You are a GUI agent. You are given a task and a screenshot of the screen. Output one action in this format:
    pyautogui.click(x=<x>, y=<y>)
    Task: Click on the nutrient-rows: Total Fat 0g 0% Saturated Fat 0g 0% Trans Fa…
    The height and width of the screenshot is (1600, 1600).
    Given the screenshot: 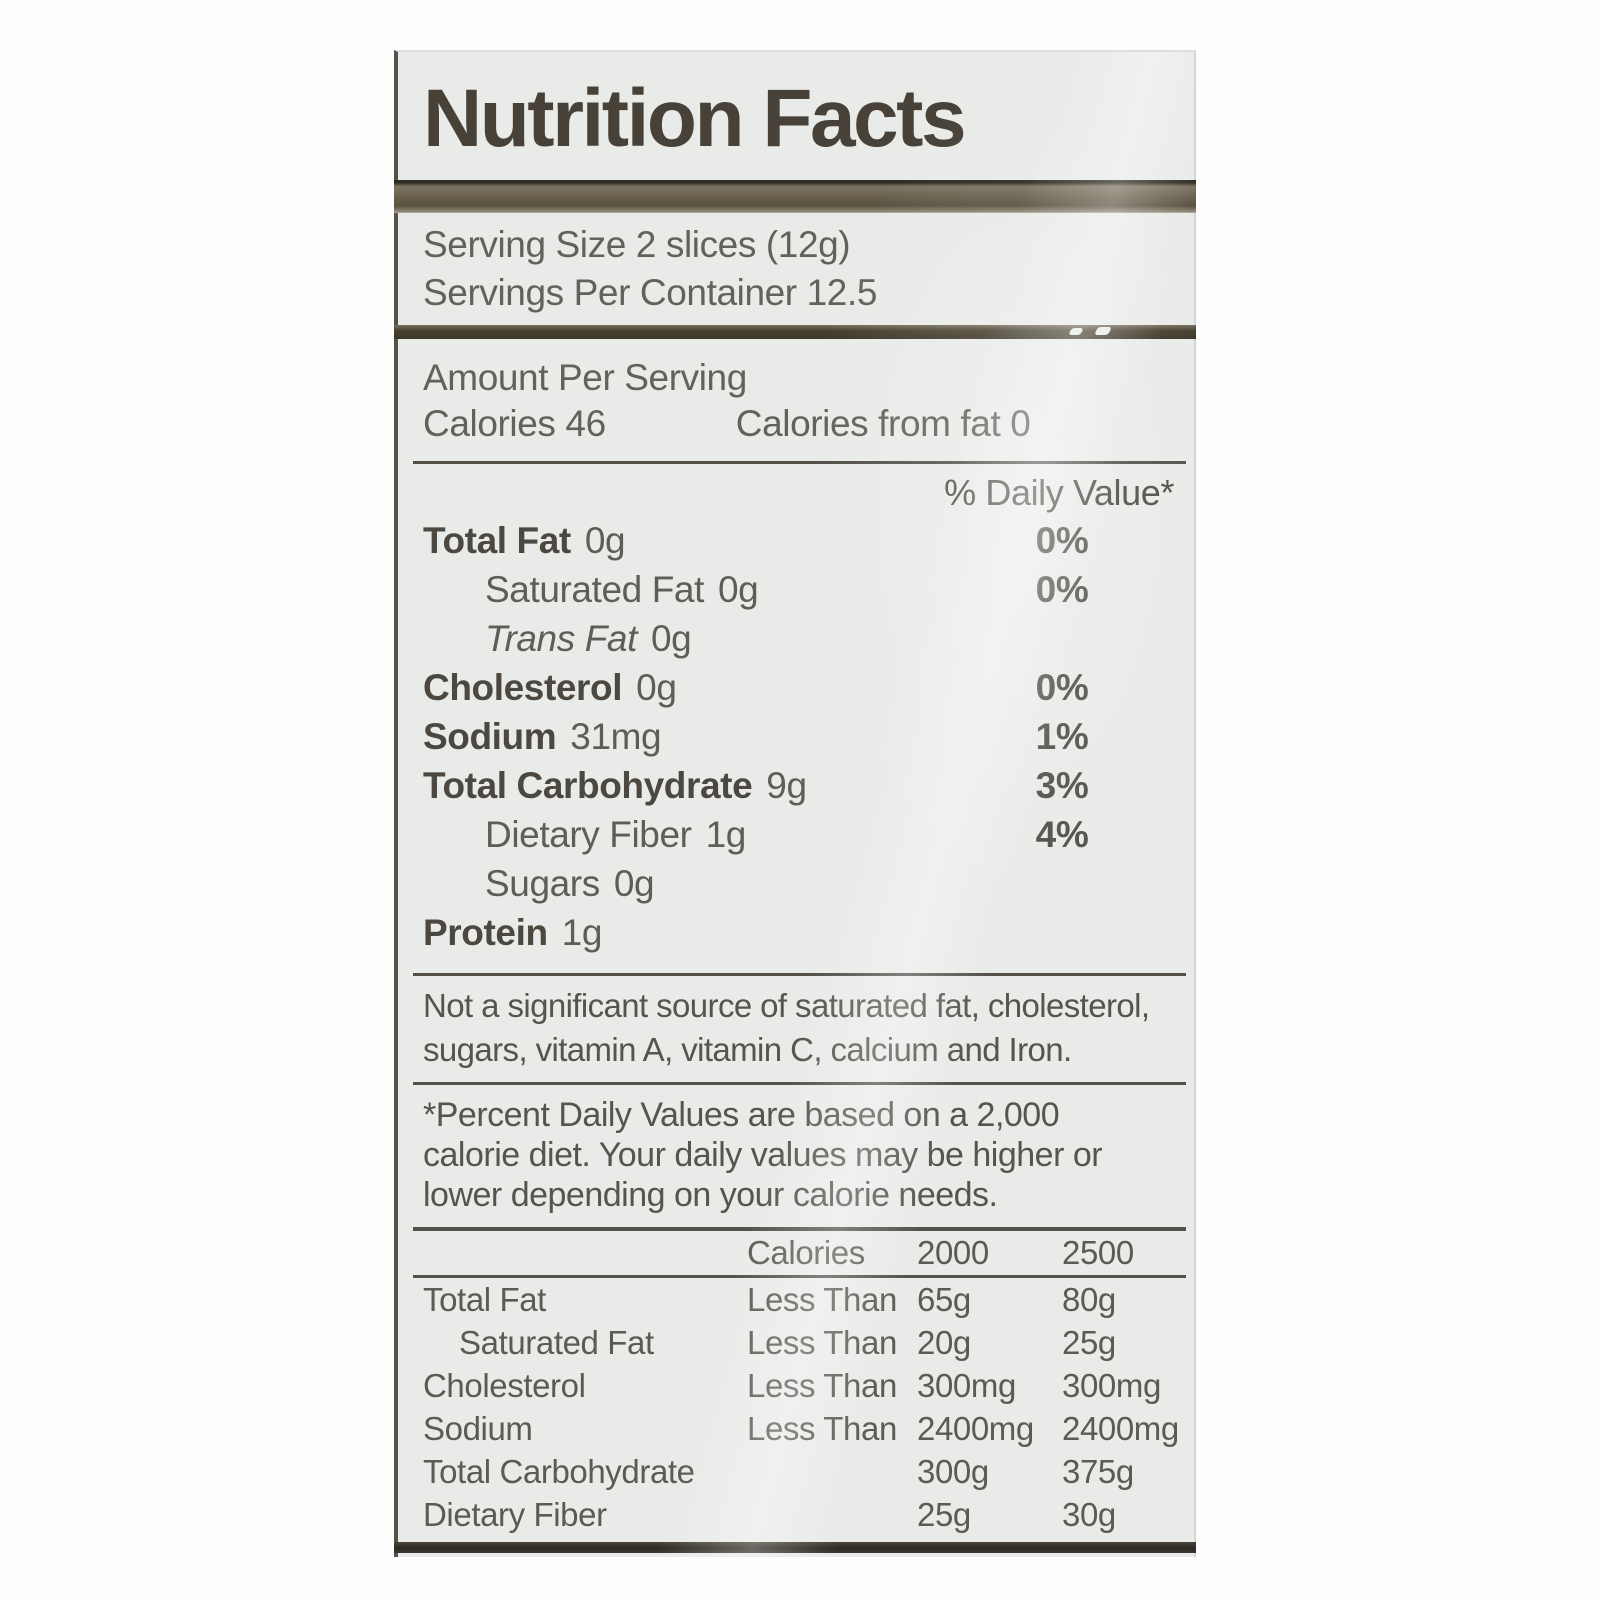 What is the action you would take?
    pyautogui.click(x=801, y=736)
    